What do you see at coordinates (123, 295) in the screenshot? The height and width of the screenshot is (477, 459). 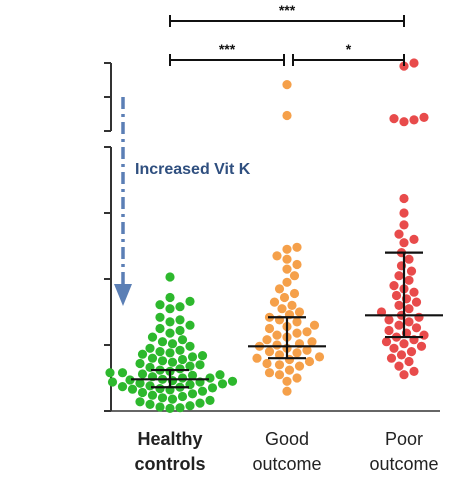 I see `annotation-arrowhead` at bounding box center [123, 295].